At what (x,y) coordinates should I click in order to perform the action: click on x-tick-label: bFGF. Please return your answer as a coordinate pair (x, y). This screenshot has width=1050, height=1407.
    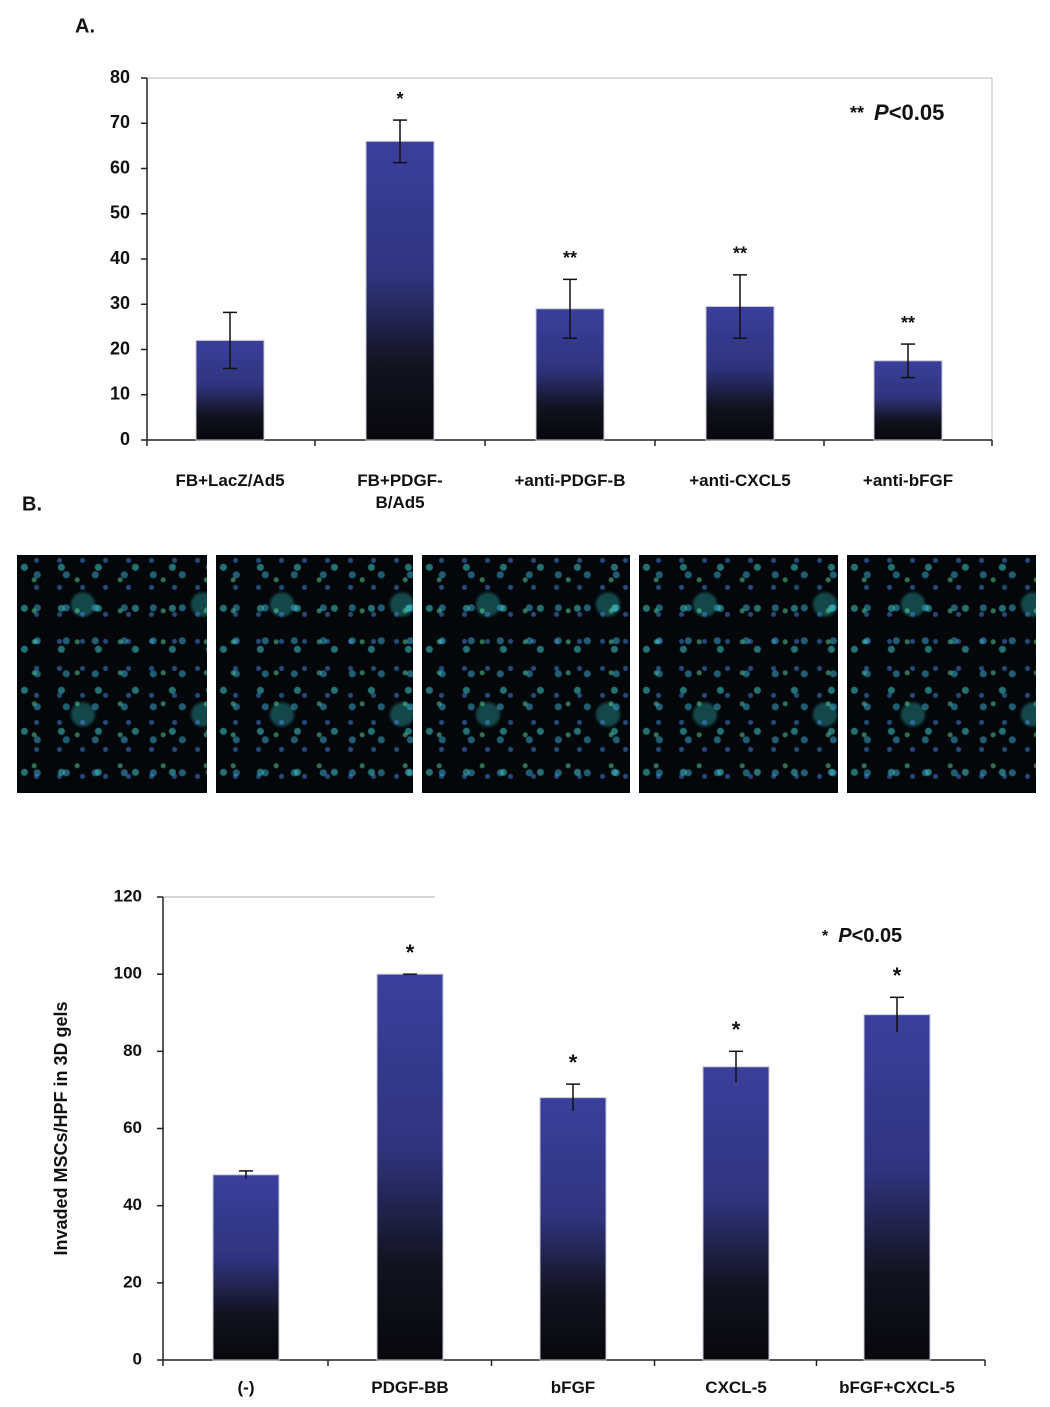
    Looking at the image, I should click on (573, 1387).